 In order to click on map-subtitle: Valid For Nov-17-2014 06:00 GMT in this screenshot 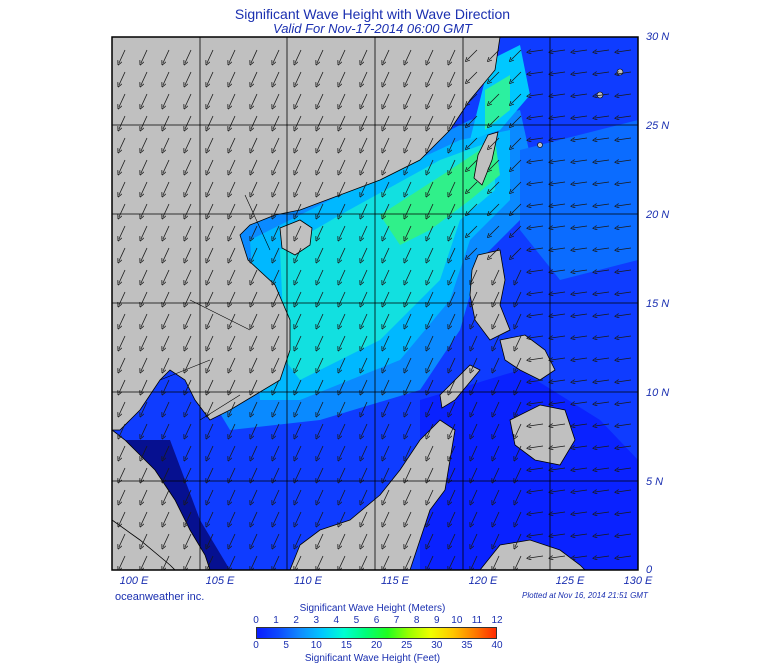, I will do `click(372, 28)`.